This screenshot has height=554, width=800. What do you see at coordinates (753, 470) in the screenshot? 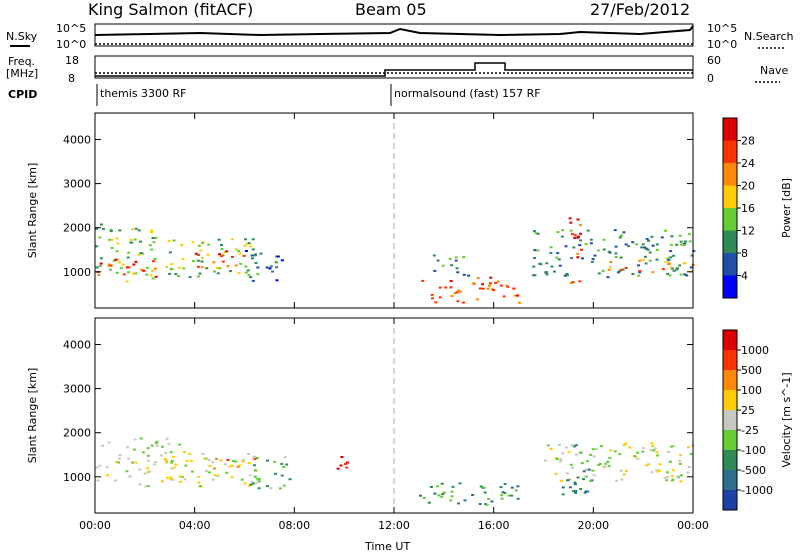
I see `colorbar-tick-label: -500` at bounding box center [753, 470].